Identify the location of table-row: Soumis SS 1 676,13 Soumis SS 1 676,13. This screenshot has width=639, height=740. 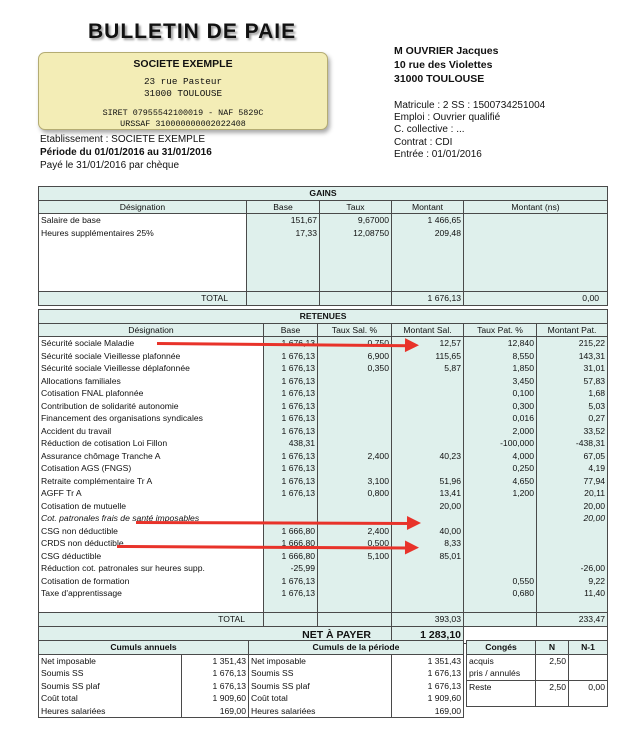
(251, 673).